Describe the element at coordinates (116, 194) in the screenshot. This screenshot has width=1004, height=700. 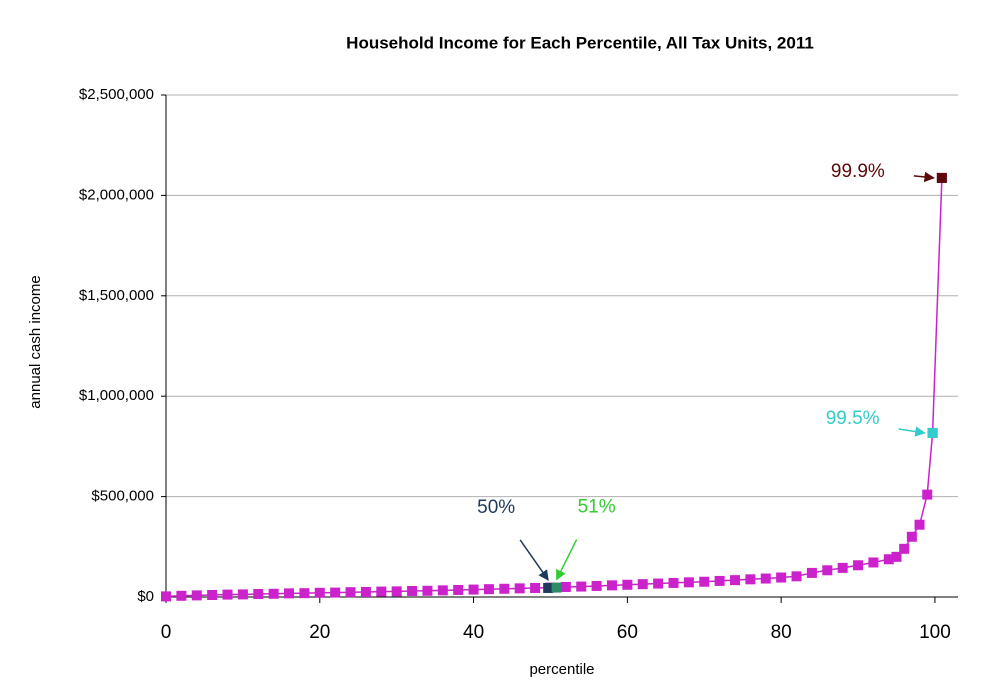
I see `y-tick-label: $2,000,000` at that location.